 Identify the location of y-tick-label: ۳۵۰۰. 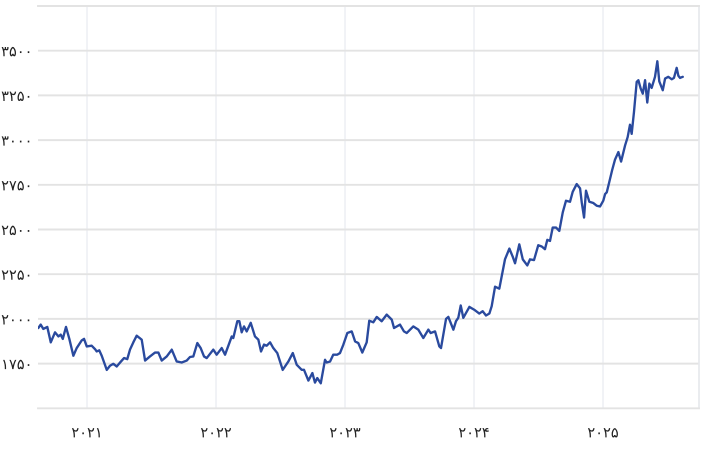
(16, 51).